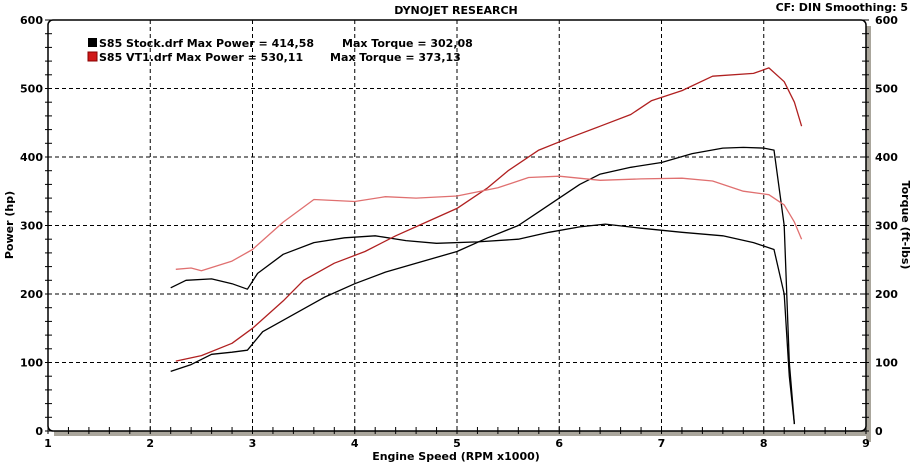 The width and height of the screenshot is (914, 463). I want to click on series-s85-vt1-drf-torque, so click(489, 223).